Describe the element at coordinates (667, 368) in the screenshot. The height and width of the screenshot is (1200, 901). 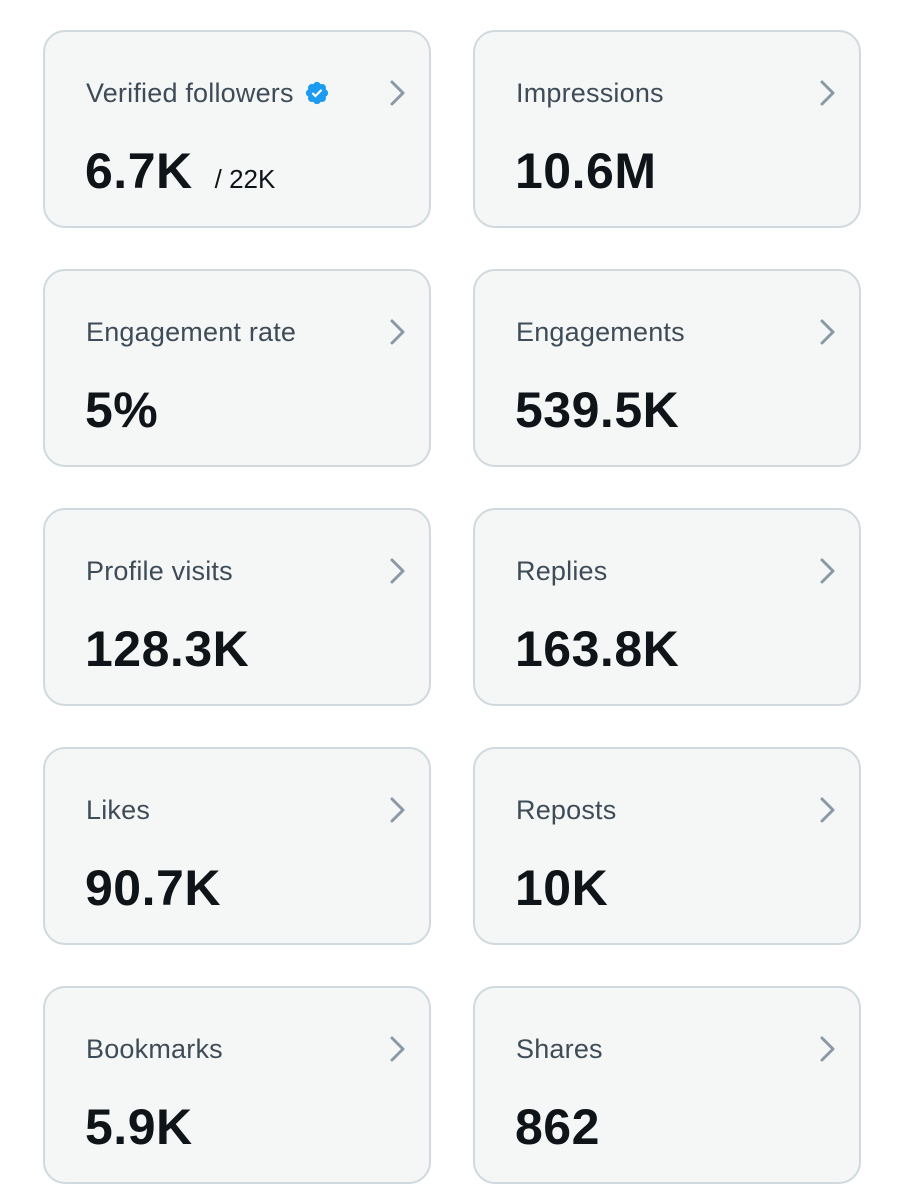
I see `metric-card-engagements: Engagements 539.5K` at that location.